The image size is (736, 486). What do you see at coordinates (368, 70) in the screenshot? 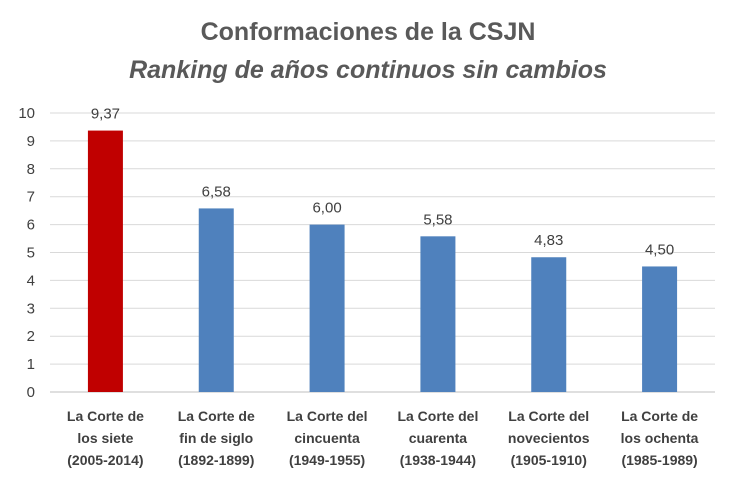
I see `chart-subtitle: Ranking de años continuos sin cambios` at bounding box center [368, 70].